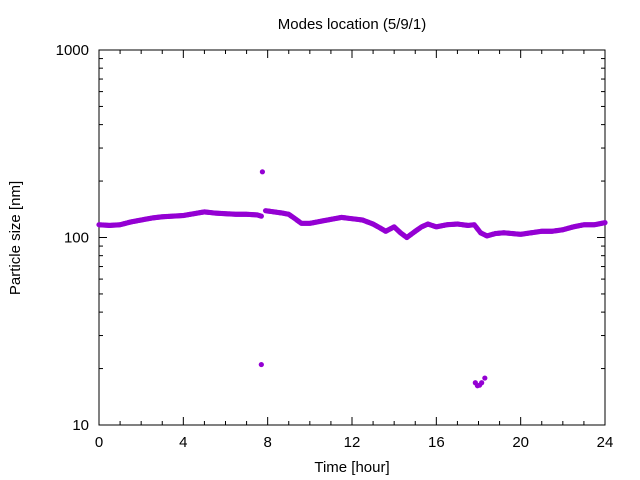 The image size is (640, 480). Describe the element at coordinates (76, 238) in the screenshot. I see `y-tick-label: 100` at that location.